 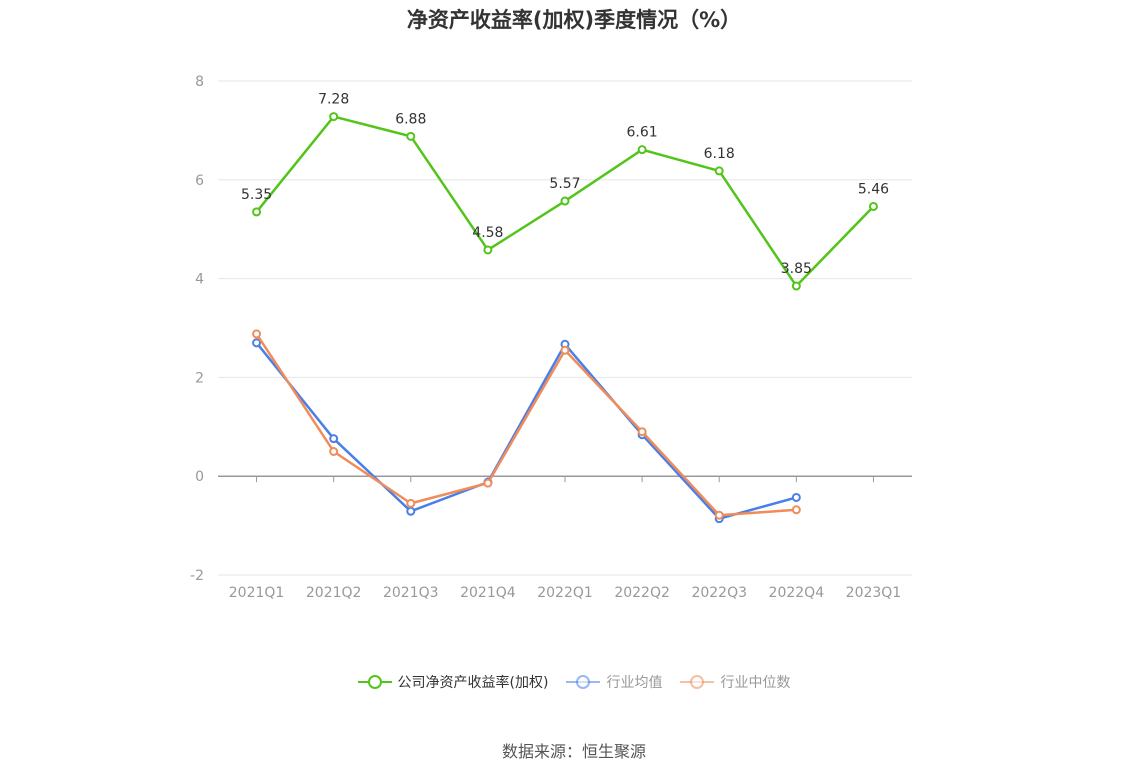 What do you see at coordinates (199, 82) in the screenshot?
I see `y-tick-label: 8` at bounding box center [199, 82].